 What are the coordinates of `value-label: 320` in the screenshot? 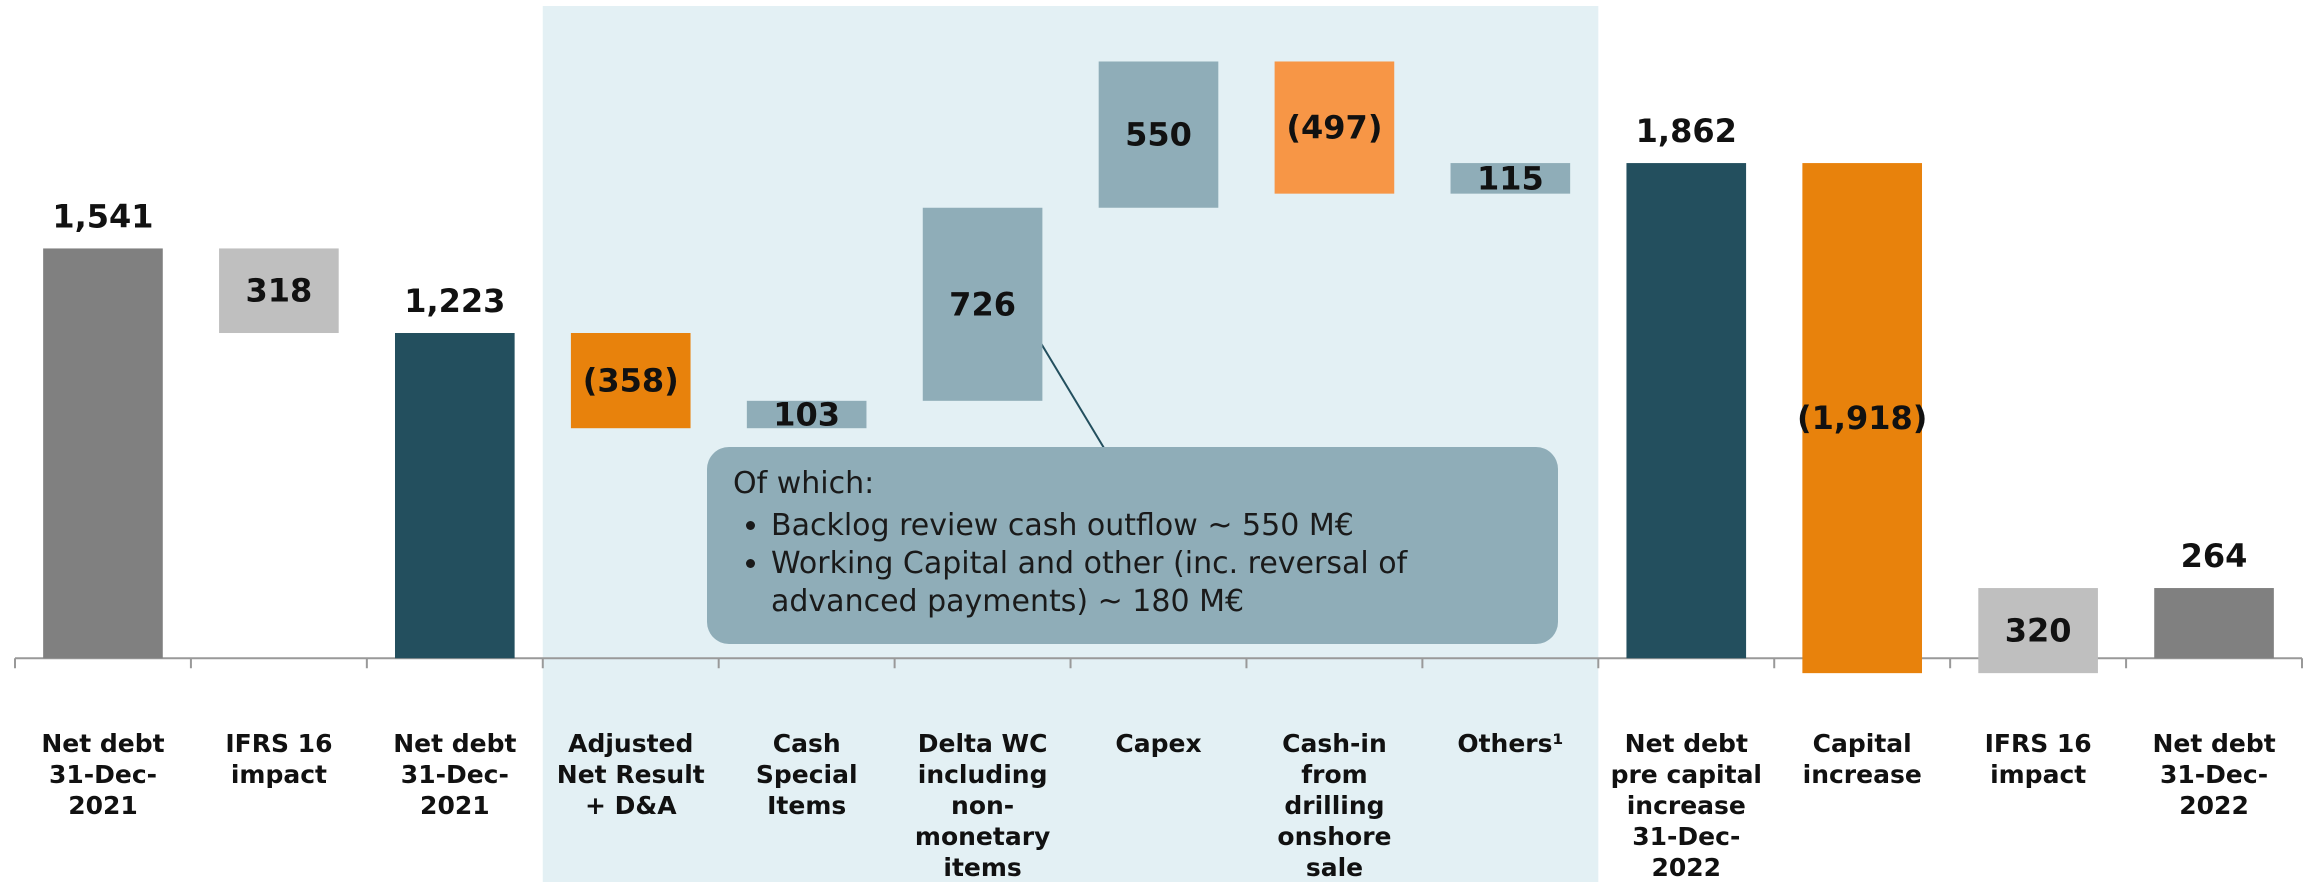 It's located at (2038, 631).